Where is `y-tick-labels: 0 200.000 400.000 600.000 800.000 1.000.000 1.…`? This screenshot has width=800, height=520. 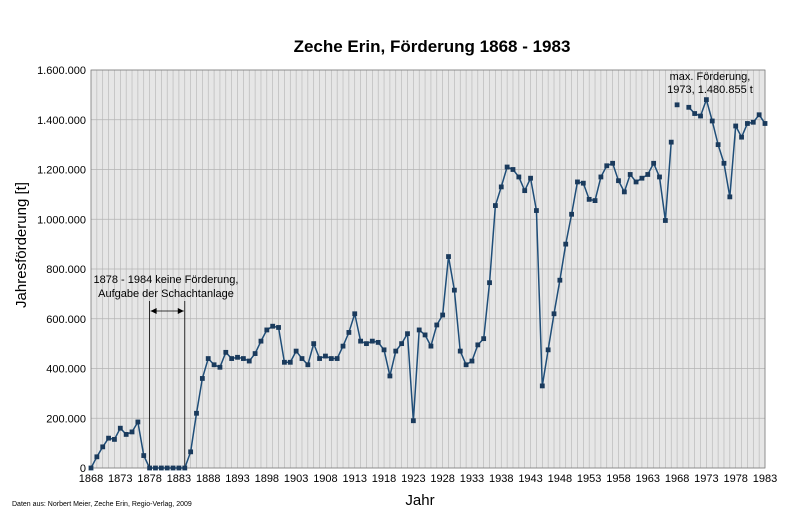 y-tick-labels: 0 200.000 400.000 600.000 800.000 1.000.000 1.… is located at coordinates (61, 270).